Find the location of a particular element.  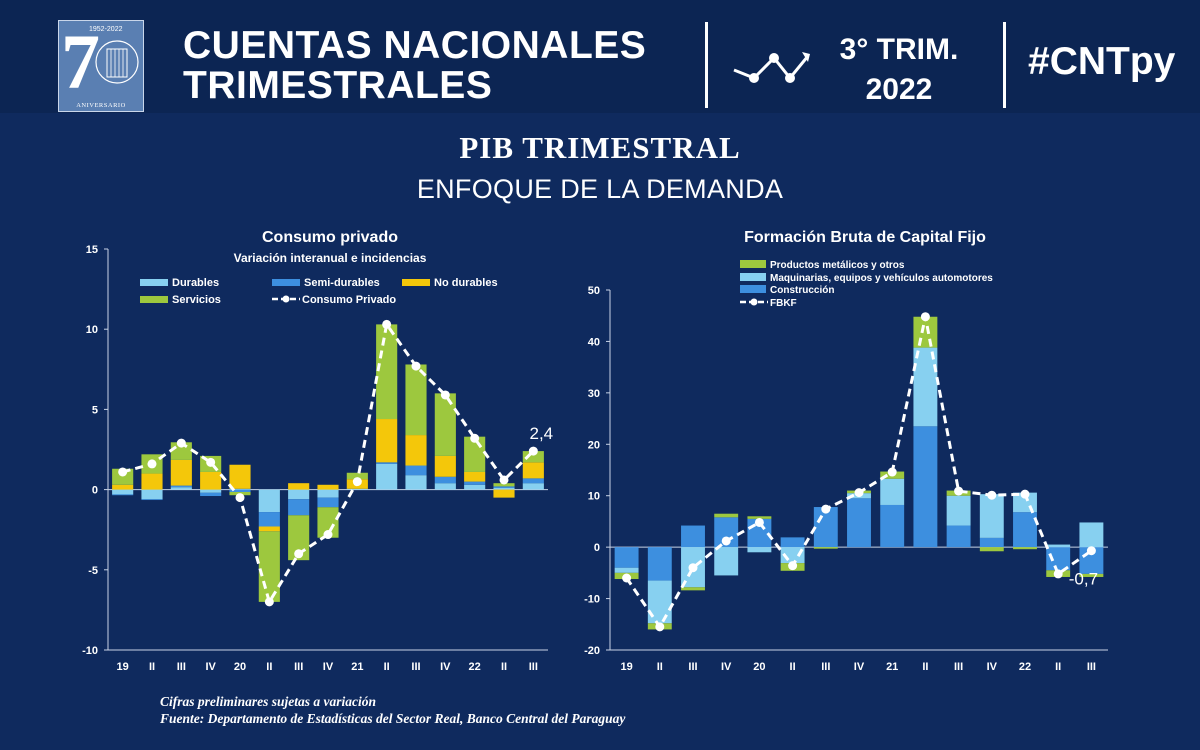

y-tick-label: -5 is located at coordinates (93, 571).